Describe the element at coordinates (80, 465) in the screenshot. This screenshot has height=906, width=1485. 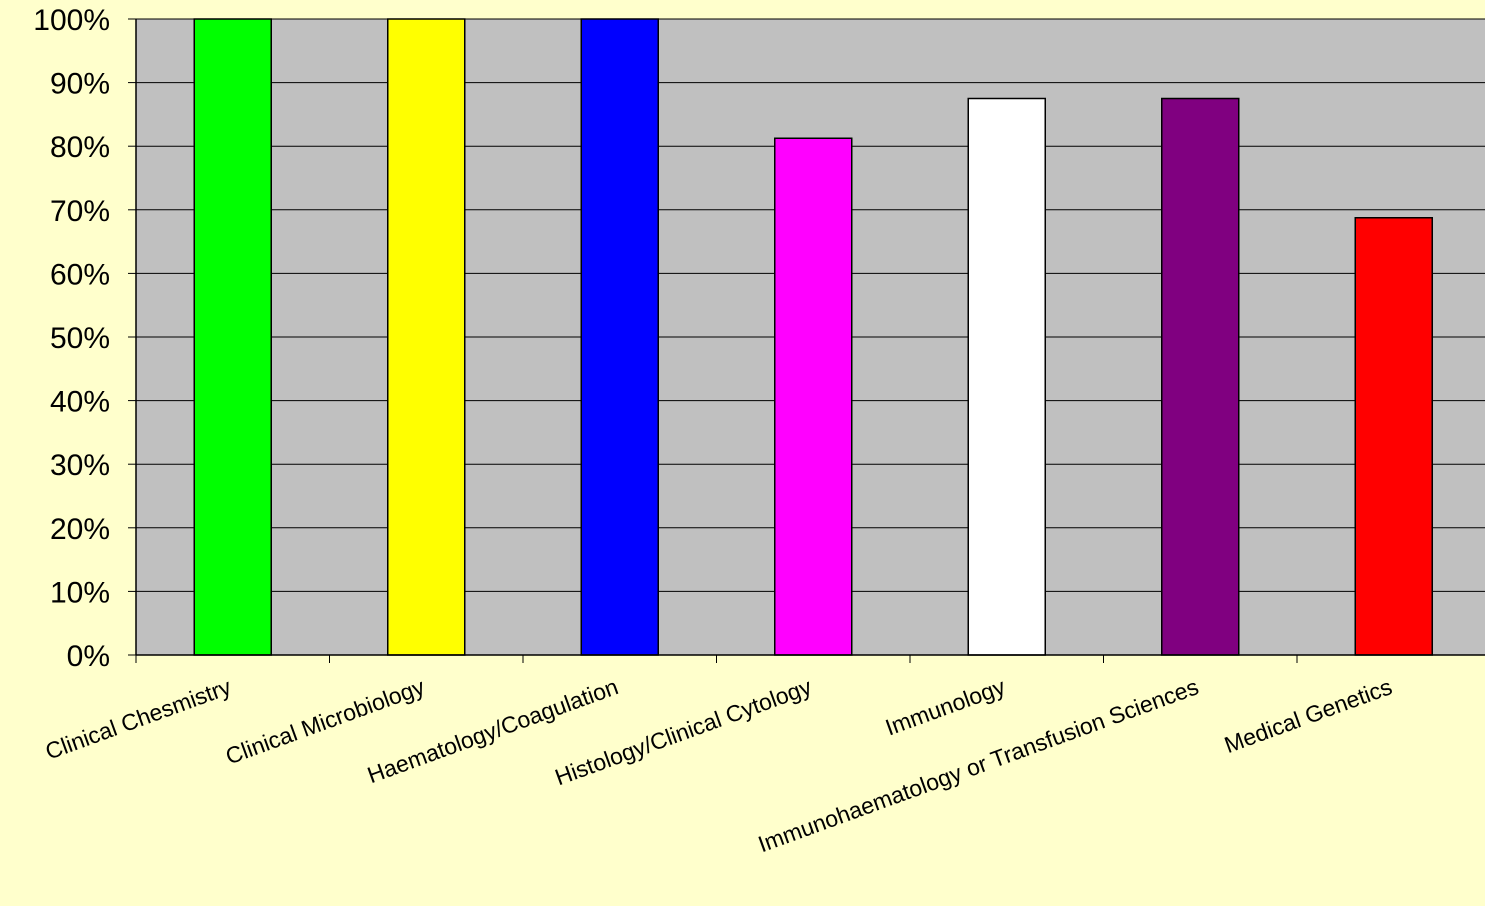
I see `y-tick-label: 30%` at that location.